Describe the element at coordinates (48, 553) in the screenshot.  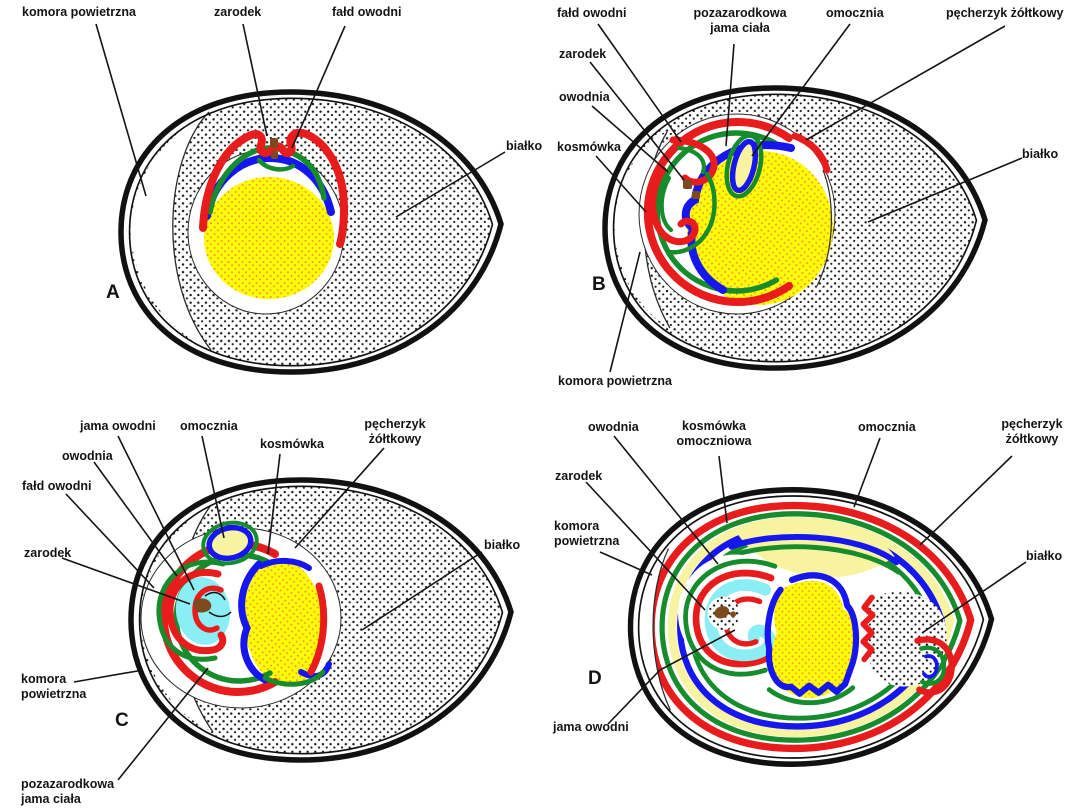
I see `label-c-zarodek: zarodek` at that location.